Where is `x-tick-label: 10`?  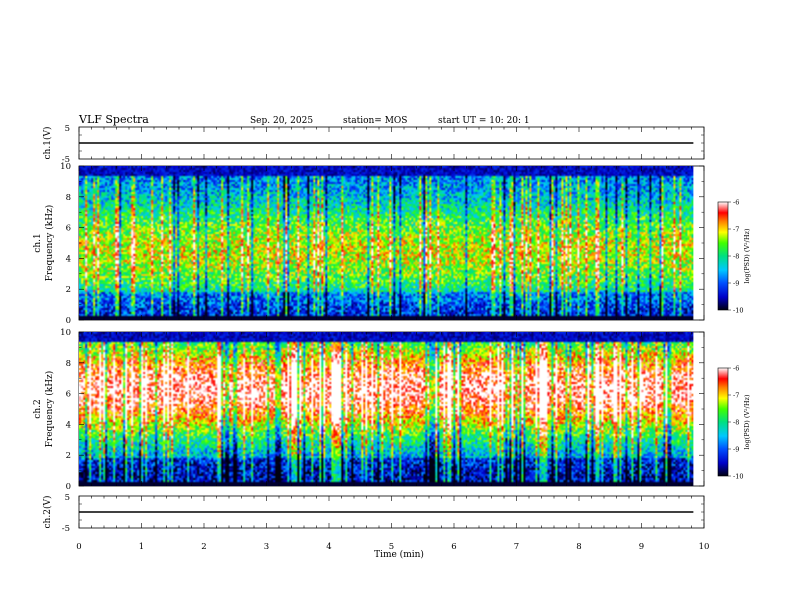
x-tick-label: 10 is located at coordinates (704, 547).